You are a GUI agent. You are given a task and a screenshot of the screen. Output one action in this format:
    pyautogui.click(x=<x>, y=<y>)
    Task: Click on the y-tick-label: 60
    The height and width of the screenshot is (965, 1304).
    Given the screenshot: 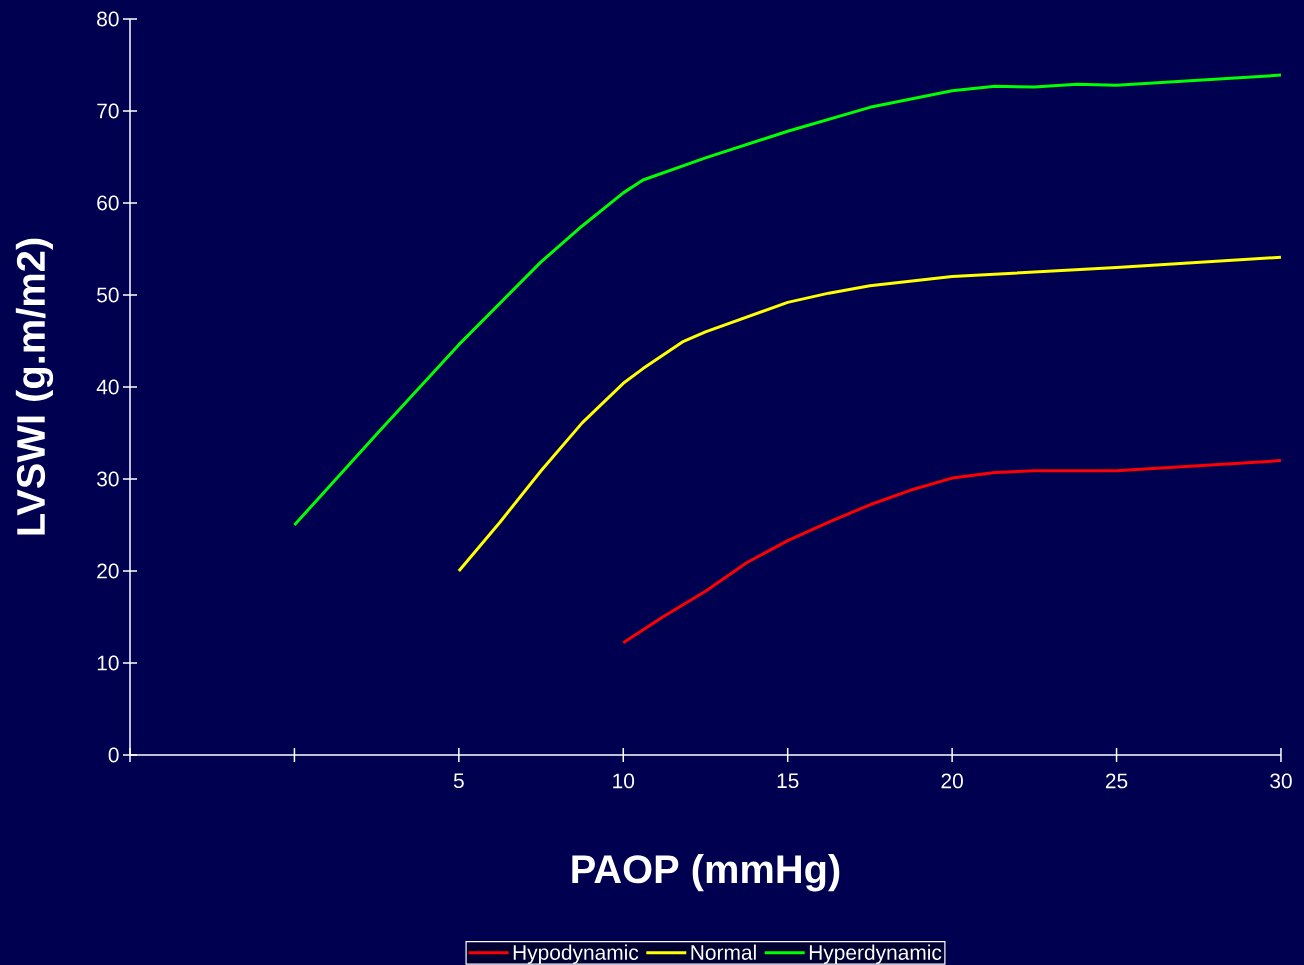 What is the action you would take?
    pyautogui.click(x=108, y=203)
    